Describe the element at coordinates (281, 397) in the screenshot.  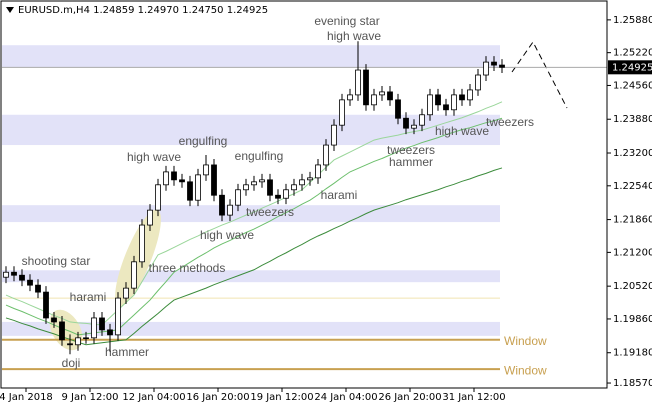
I see `x-tick-label: 19 Jan 12:00` at that location.